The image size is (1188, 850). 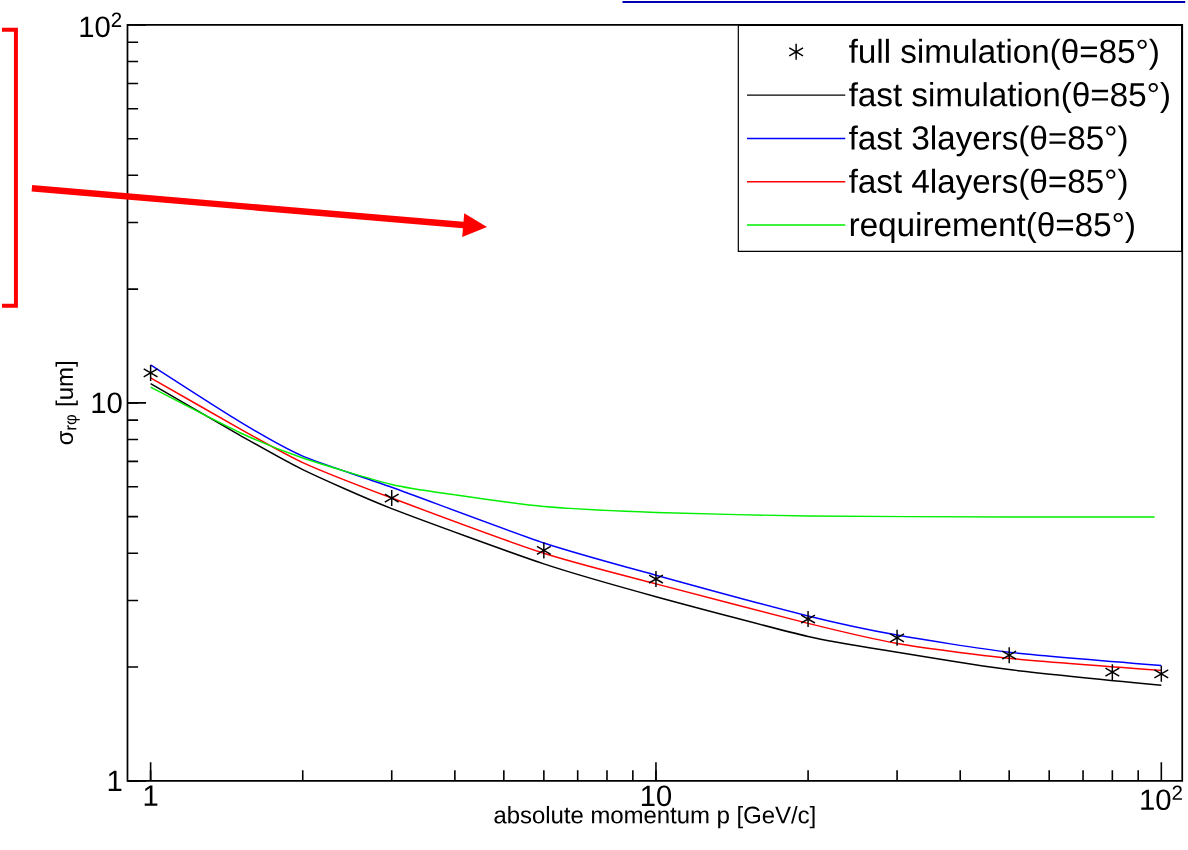 What do you see at coordinates (656, 796) in the screenshot?
I see `x-tick-label: 10` at bounding box center [656, 796].